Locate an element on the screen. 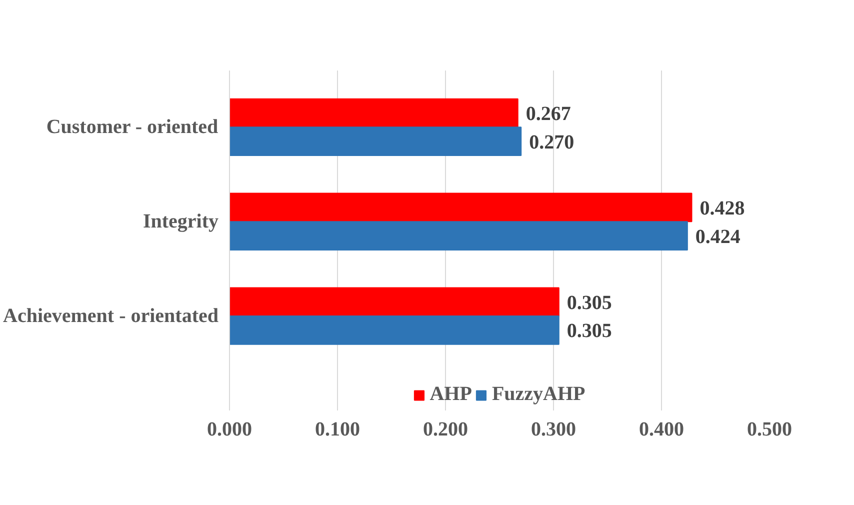  y-tick-label: Achievement - orientated is located at coordinates (111, 316).